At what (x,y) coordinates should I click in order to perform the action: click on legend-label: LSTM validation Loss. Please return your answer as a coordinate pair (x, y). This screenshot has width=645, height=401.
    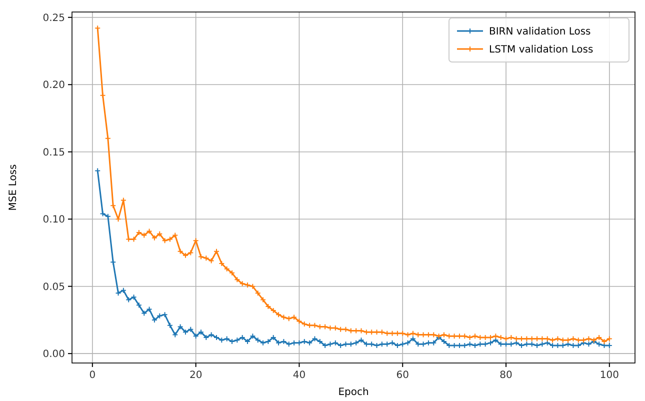
    Looking at the image, I should click on (541, 50).